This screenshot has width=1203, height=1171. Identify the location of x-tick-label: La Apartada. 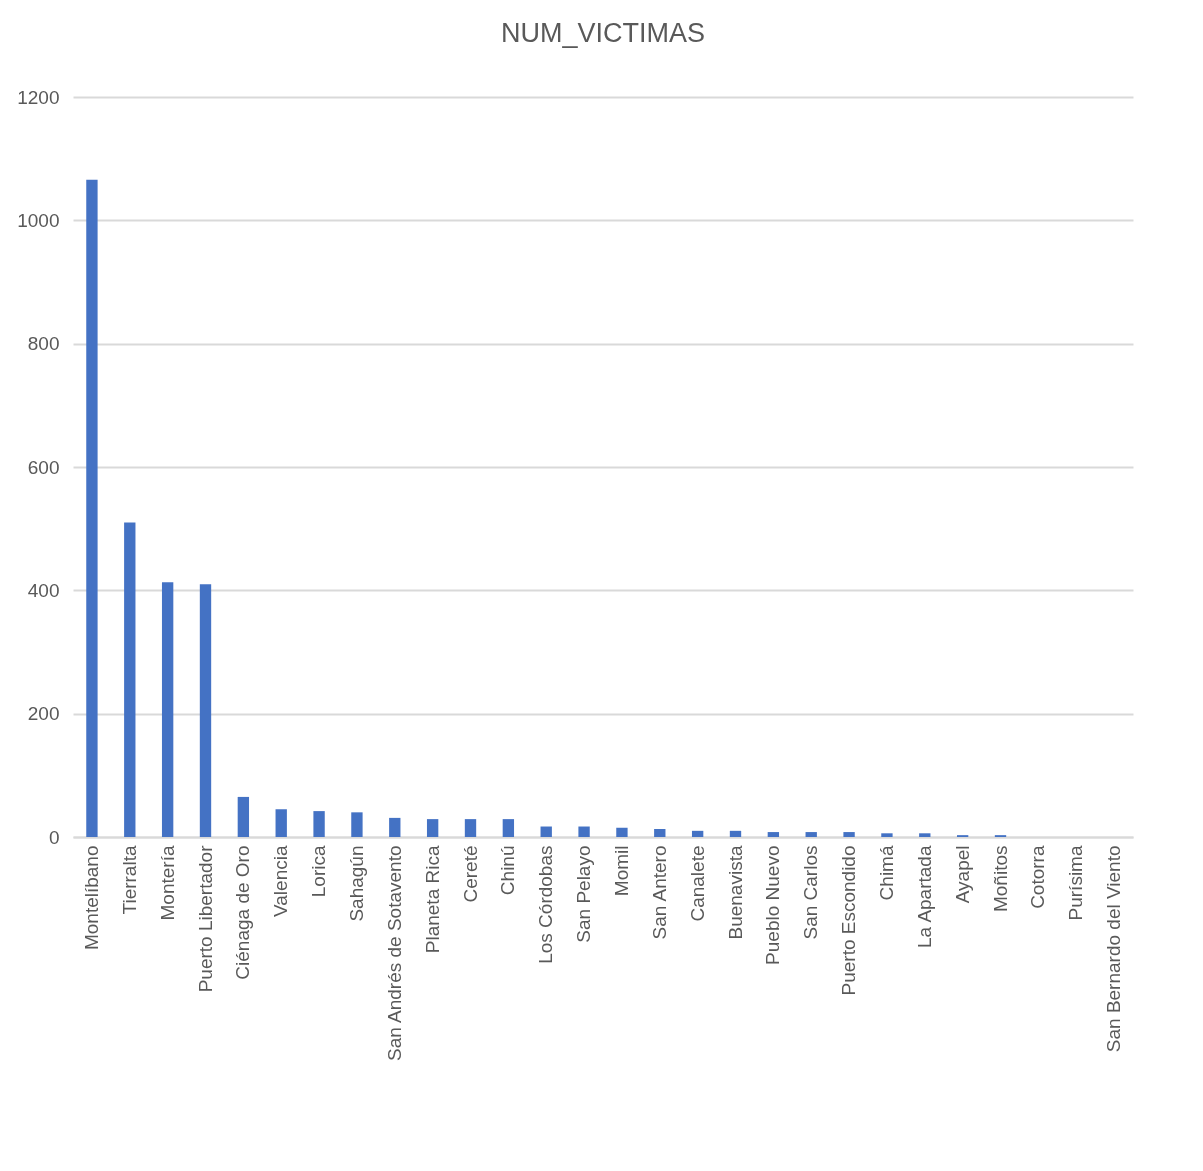
(924, 896).